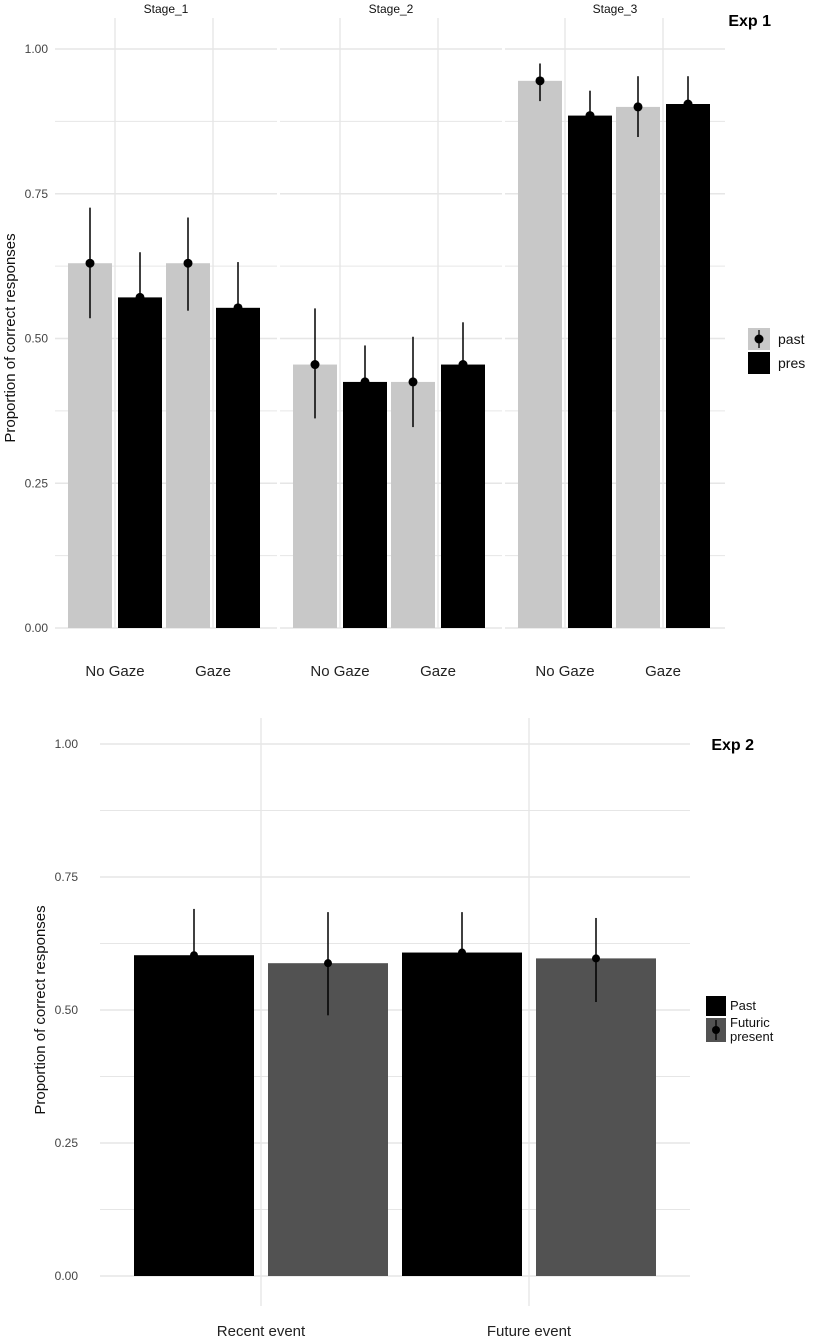  Describe the element at coordinates (759, 363) in the screenshot. I see `legend-key-pres` at that location.